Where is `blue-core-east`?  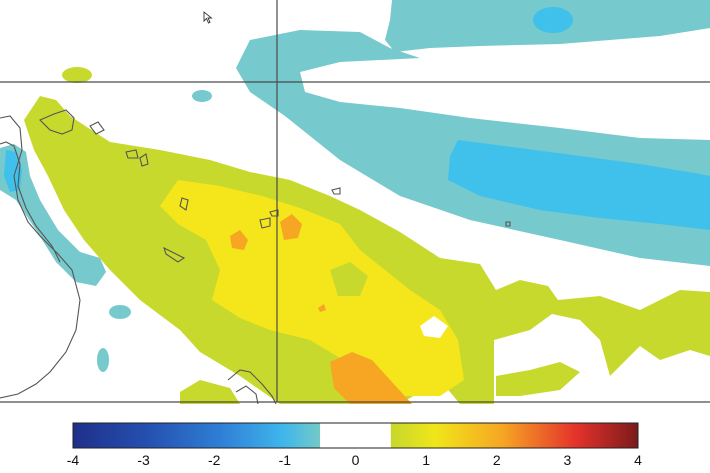
blue-core-east is located at coordinates (579, 185).